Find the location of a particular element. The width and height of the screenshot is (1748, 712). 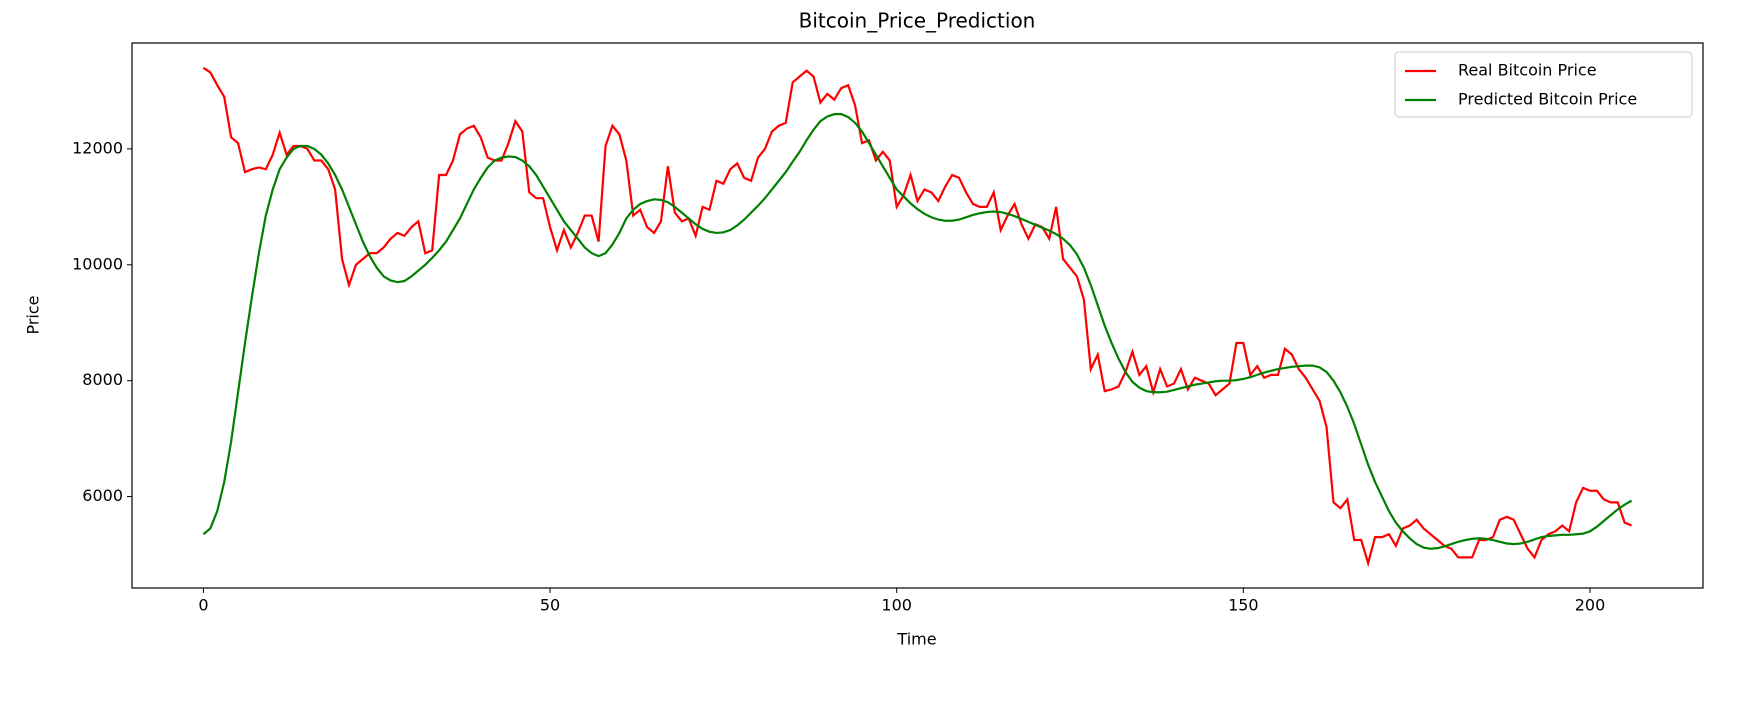

x-axis-label: Time is located at coordinates (916, 639).